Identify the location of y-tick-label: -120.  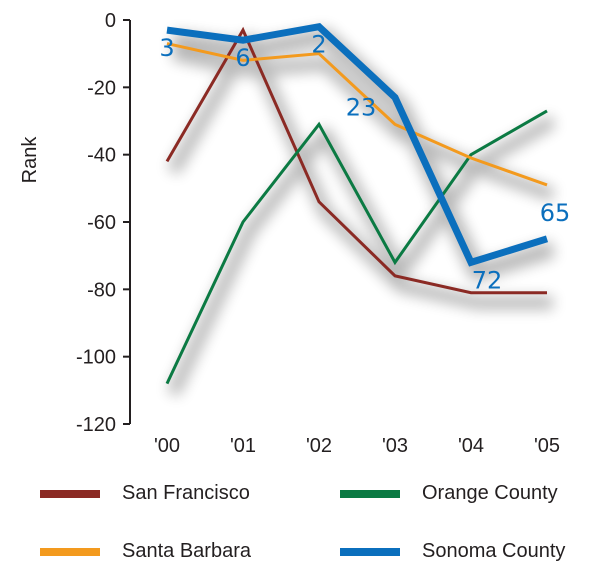
(96, 425).